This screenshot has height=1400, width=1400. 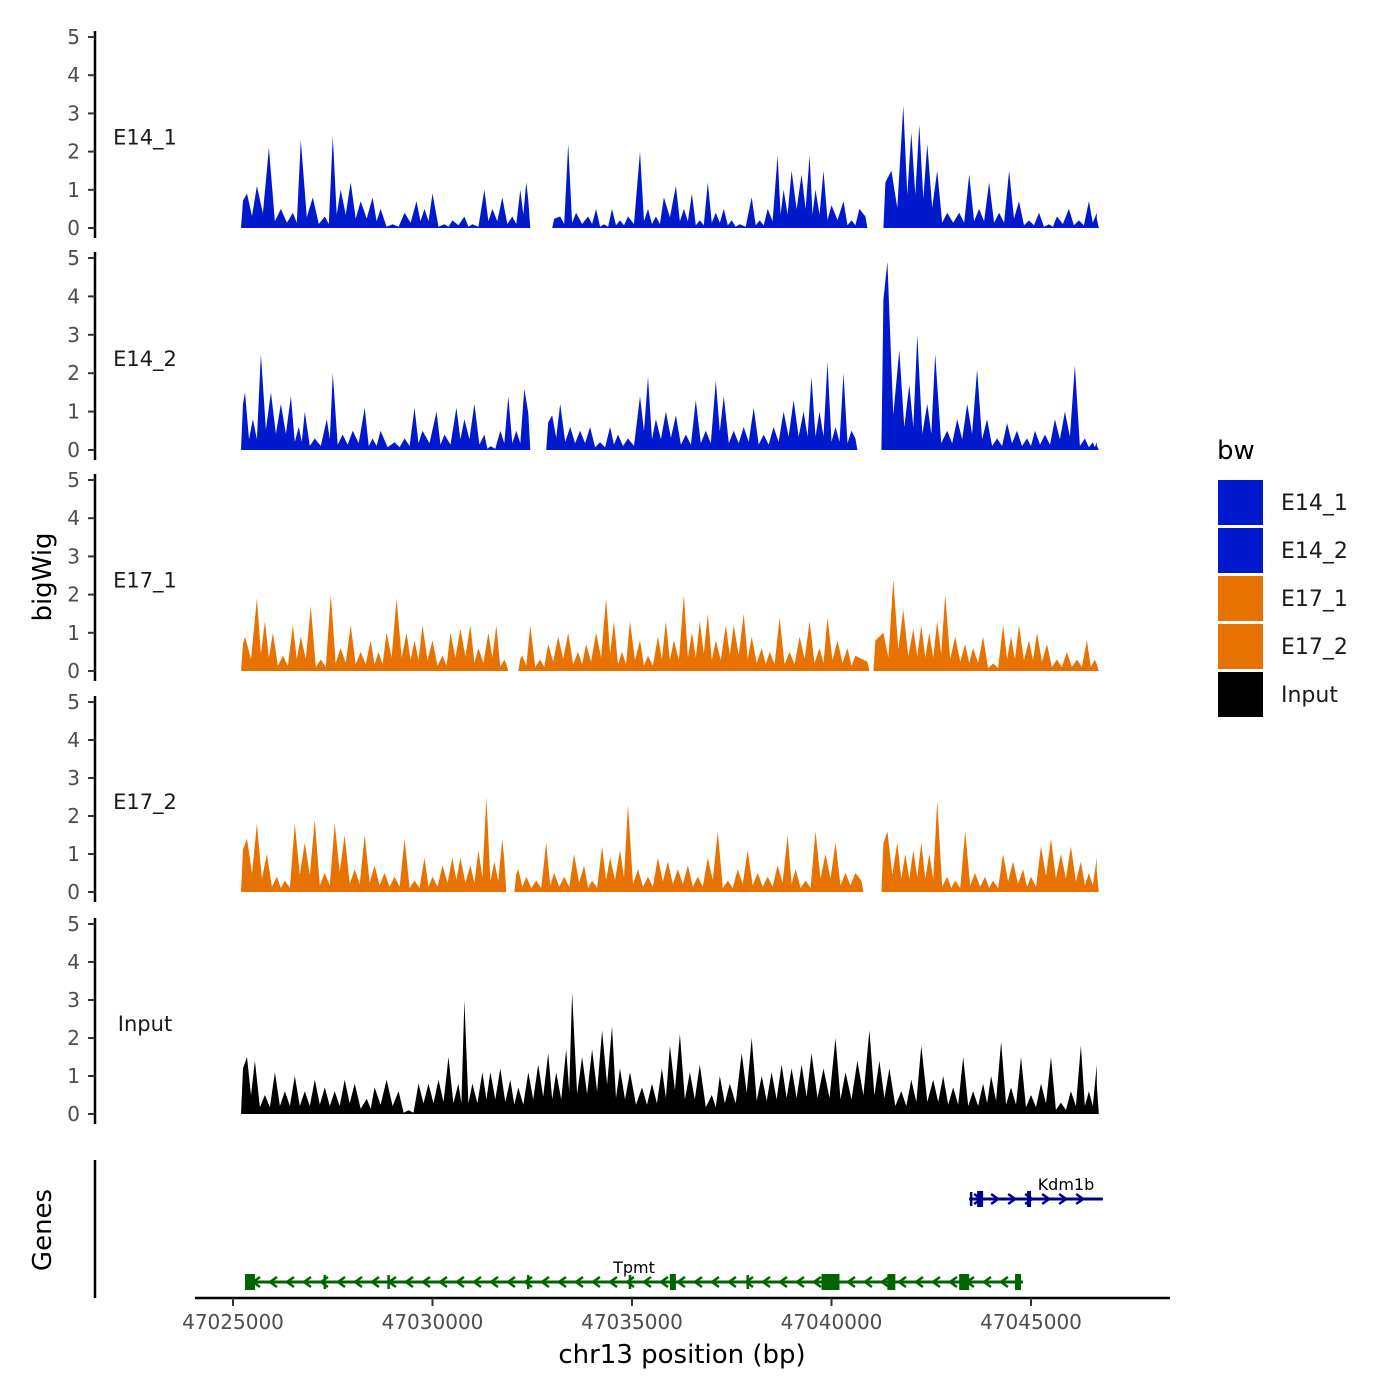 I want to click on legend-label: E17_1, so click(x=1314, y=599).